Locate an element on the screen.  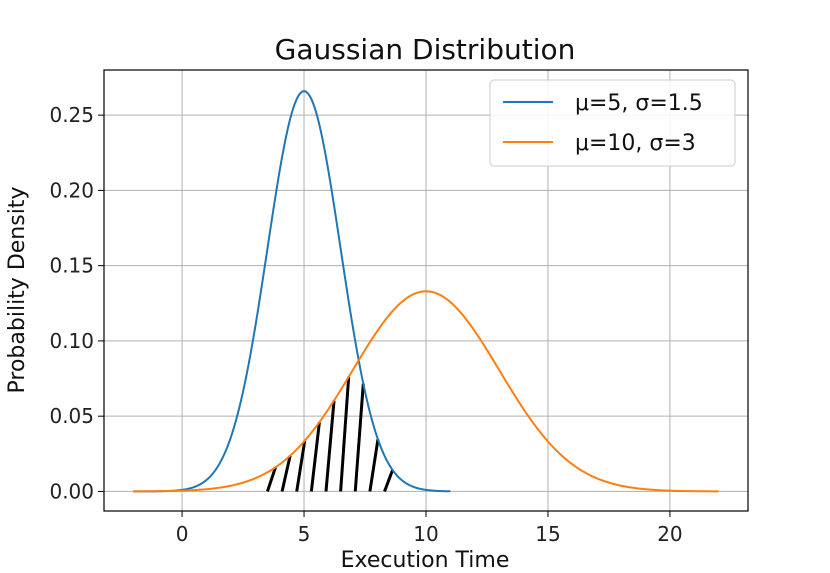
y-axis-label: Probability Density is located at coordinates (17, 290).